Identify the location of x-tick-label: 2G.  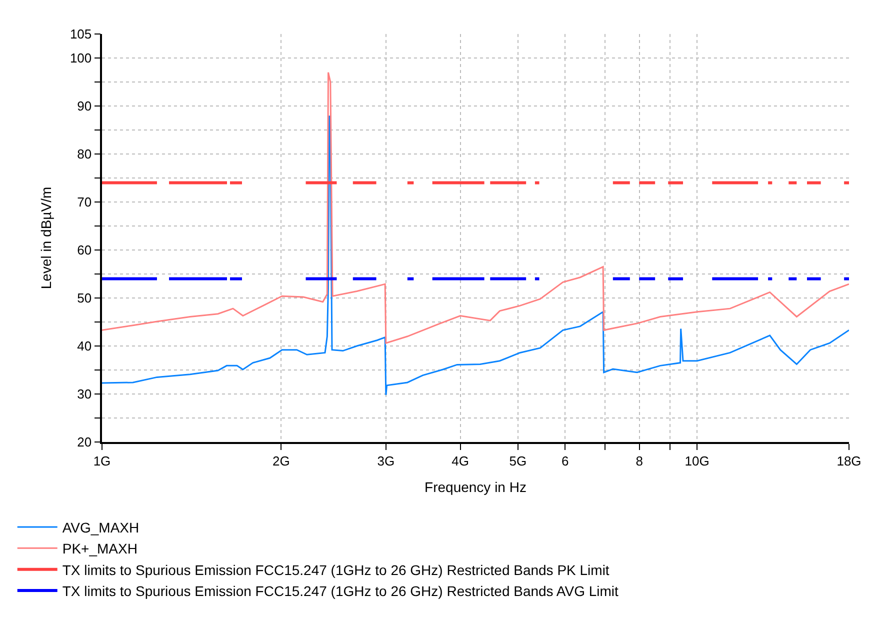
(281, 460).